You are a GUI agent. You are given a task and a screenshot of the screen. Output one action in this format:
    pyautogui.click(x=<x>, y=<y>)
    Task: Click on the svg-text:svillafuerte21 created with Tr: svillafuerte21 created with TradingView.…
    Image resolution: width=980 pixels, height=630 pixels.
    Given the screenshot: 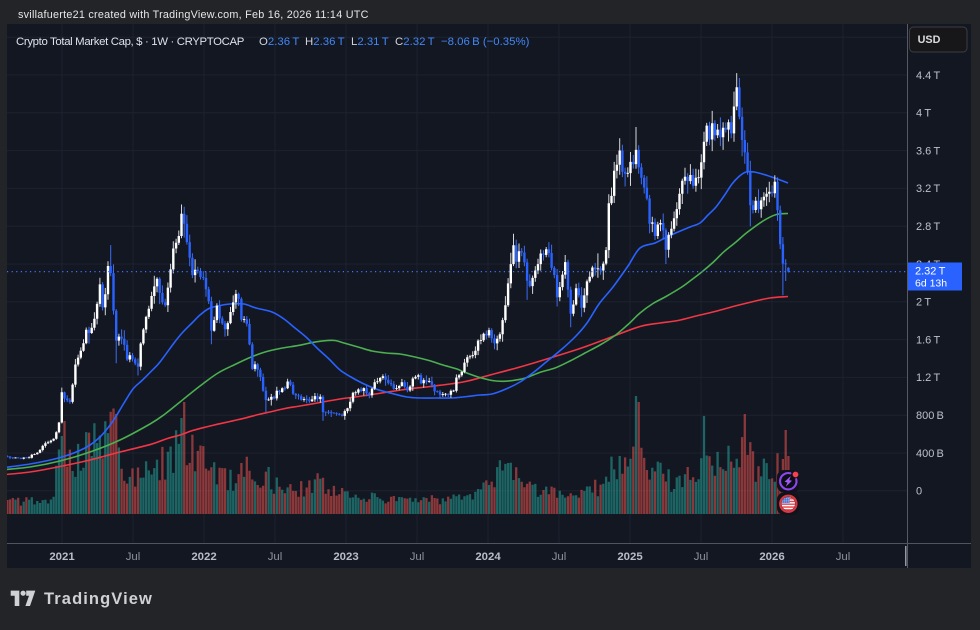 What is the action you would take?
    pyautogui.click(x=193, y=15)
    